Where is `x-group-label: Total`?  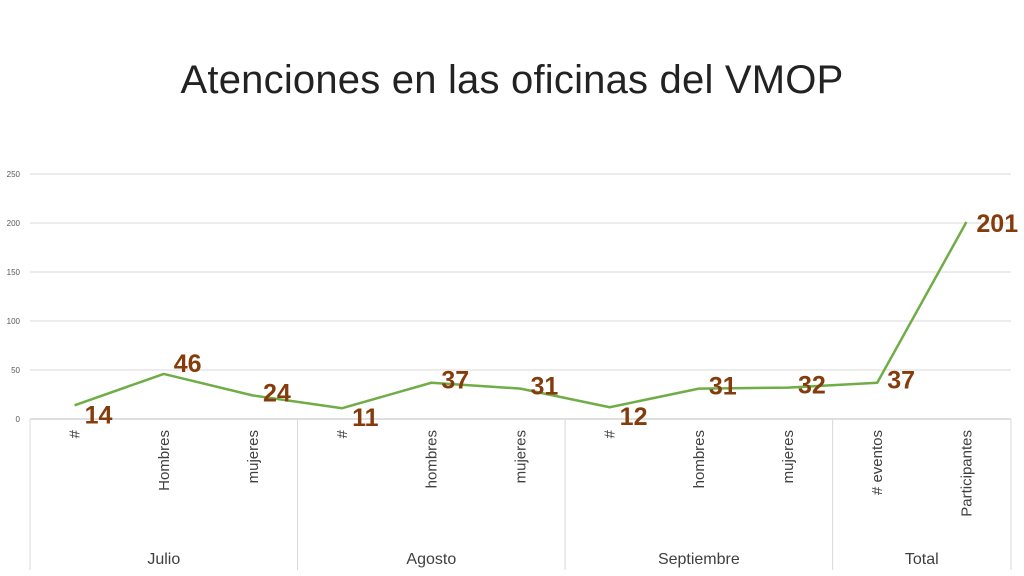
x-group-label: Total is located at coordinates (922, 559).